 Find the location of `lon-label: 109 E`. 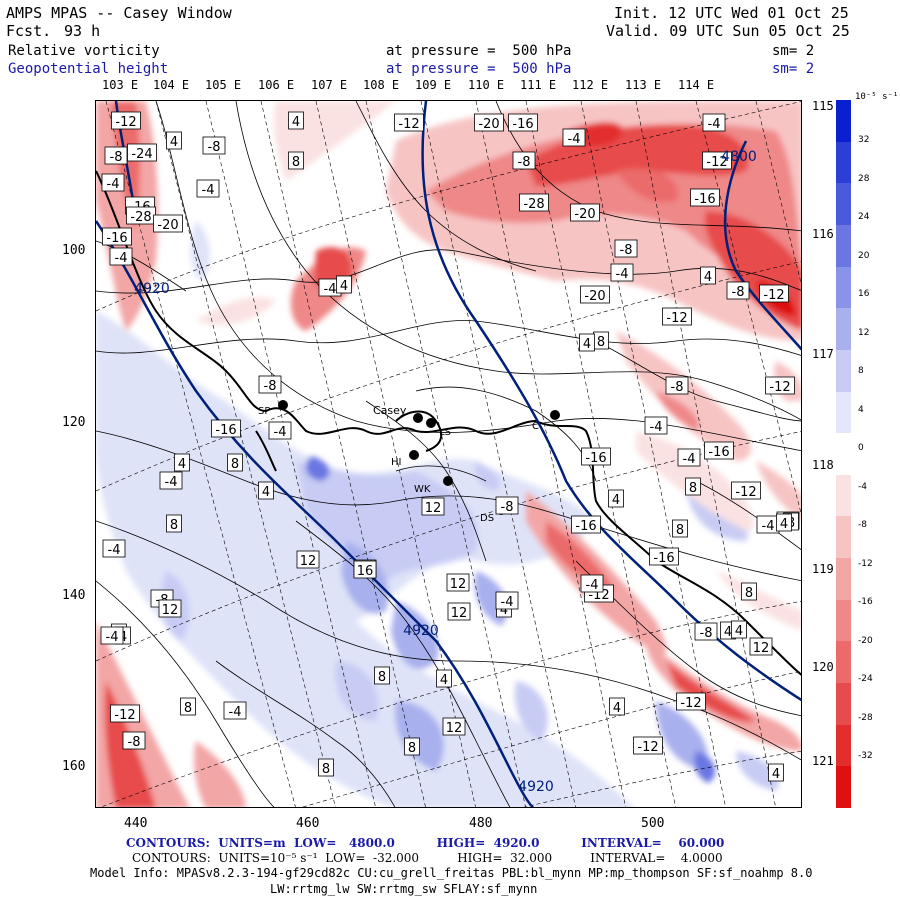

lon-label: 109 E is located at coordinates (433, 85).